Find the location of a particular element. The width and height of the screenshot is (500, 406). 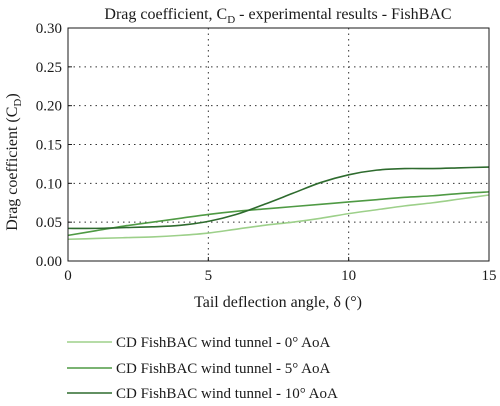

y-axis-label-pre: Drag coefficient (C is located at coordinates (12, 169).